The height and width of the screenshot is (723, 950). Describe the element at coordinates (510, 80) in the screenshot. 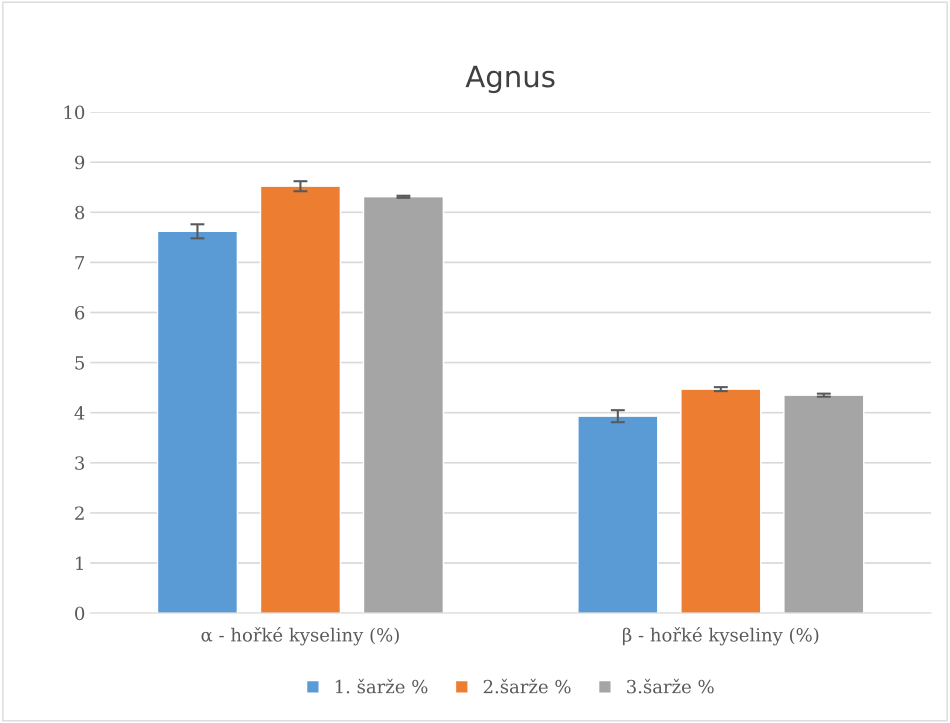

I see `chart-title: Agnus` at that location.